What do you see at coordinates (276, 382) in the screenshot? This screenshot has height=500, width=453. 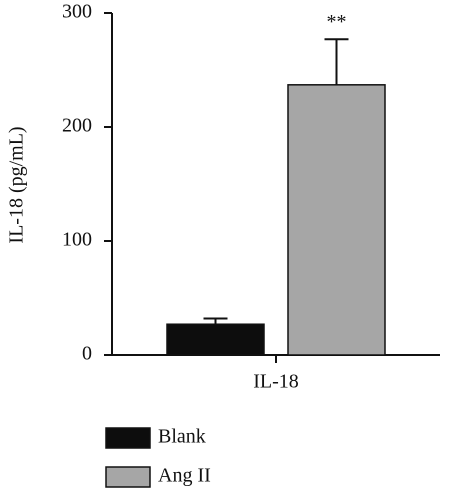 I see `x-tick-label: IL-18` at bounding box center [276, 382].